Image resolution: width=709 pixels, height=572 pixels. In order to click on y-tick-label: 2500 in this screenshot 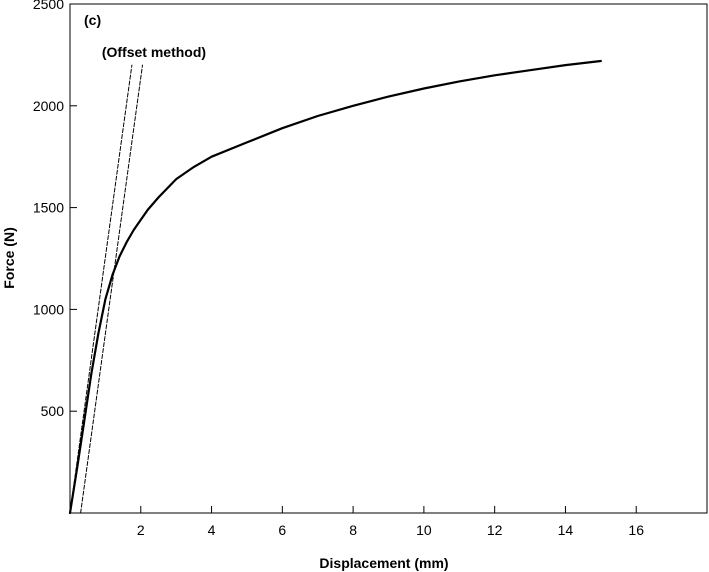, I will do `click(48, 6)`.